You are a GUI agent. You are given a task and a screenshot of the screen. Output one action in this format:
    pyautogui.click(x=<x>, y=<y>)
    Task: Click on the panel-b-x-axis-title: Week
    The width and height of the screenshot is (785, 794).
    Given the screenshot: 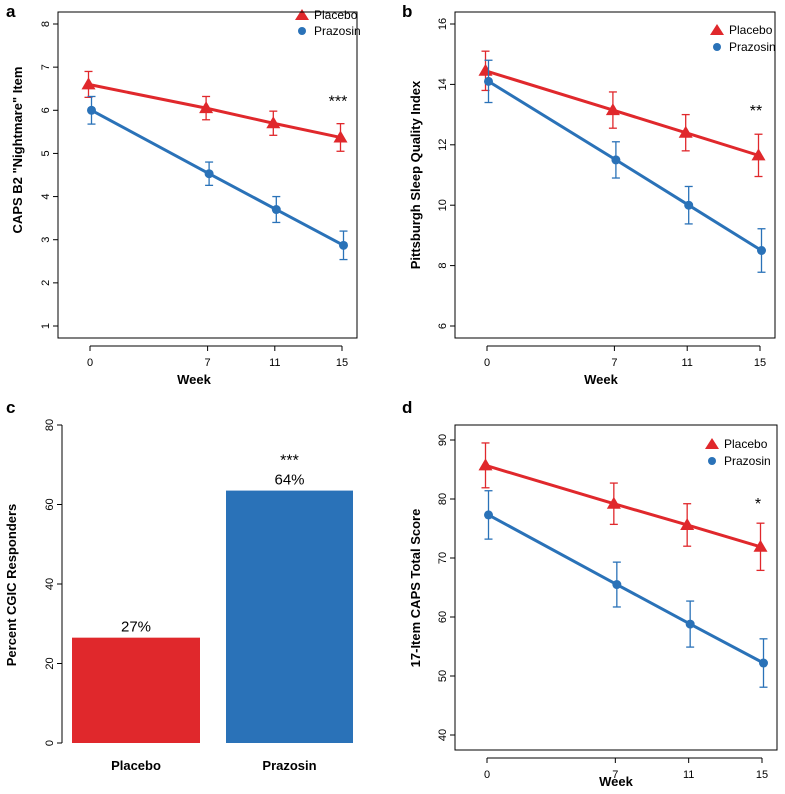 What is the action you would take?
    pyautogui.click(x=601, y=379)
    